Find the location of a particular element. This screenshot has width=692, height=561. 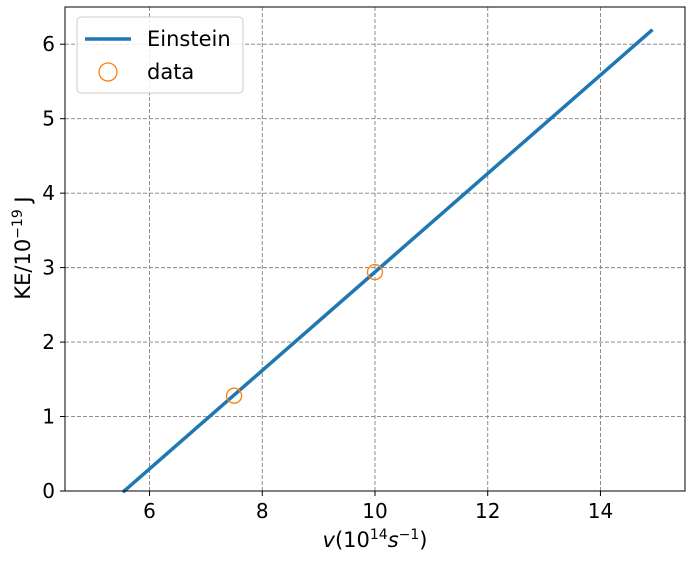

y-tick-label: 4 is located at coordinates (48, 193).